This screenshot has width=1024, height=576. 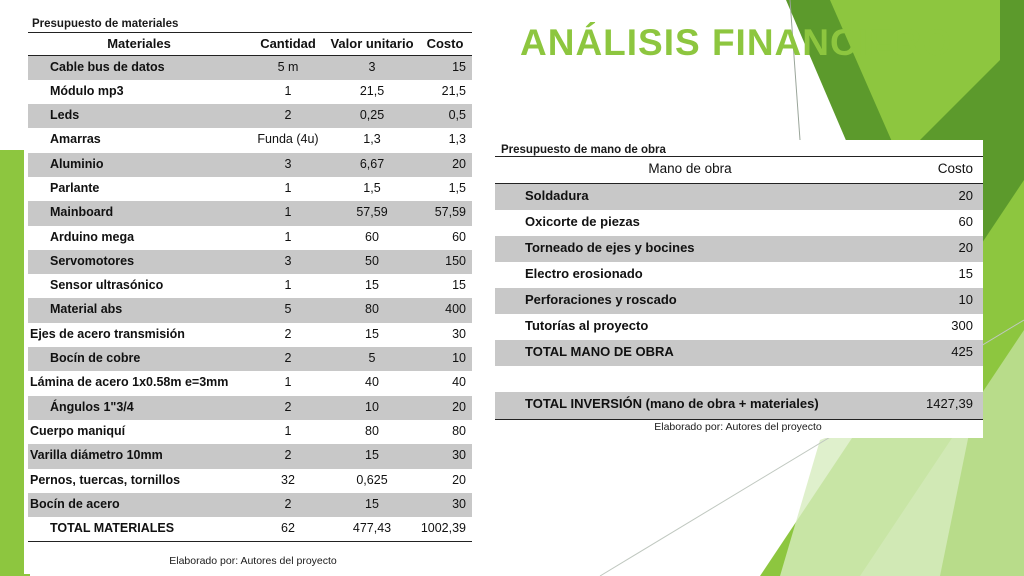 I want to click on labor-row: Torneado de ejes y bocines 20, so click(x=739, y=248).